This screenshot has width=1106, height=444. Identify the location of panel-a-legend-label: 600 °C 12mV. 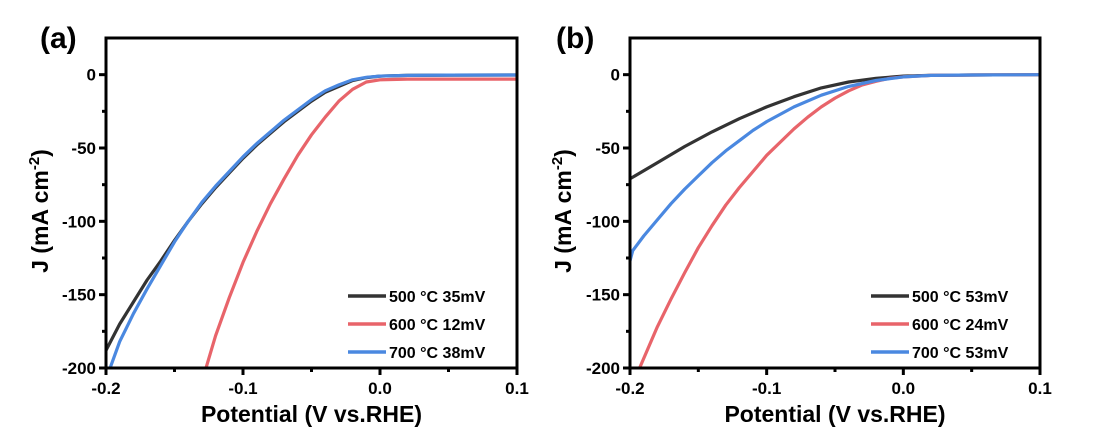
(437, 325).